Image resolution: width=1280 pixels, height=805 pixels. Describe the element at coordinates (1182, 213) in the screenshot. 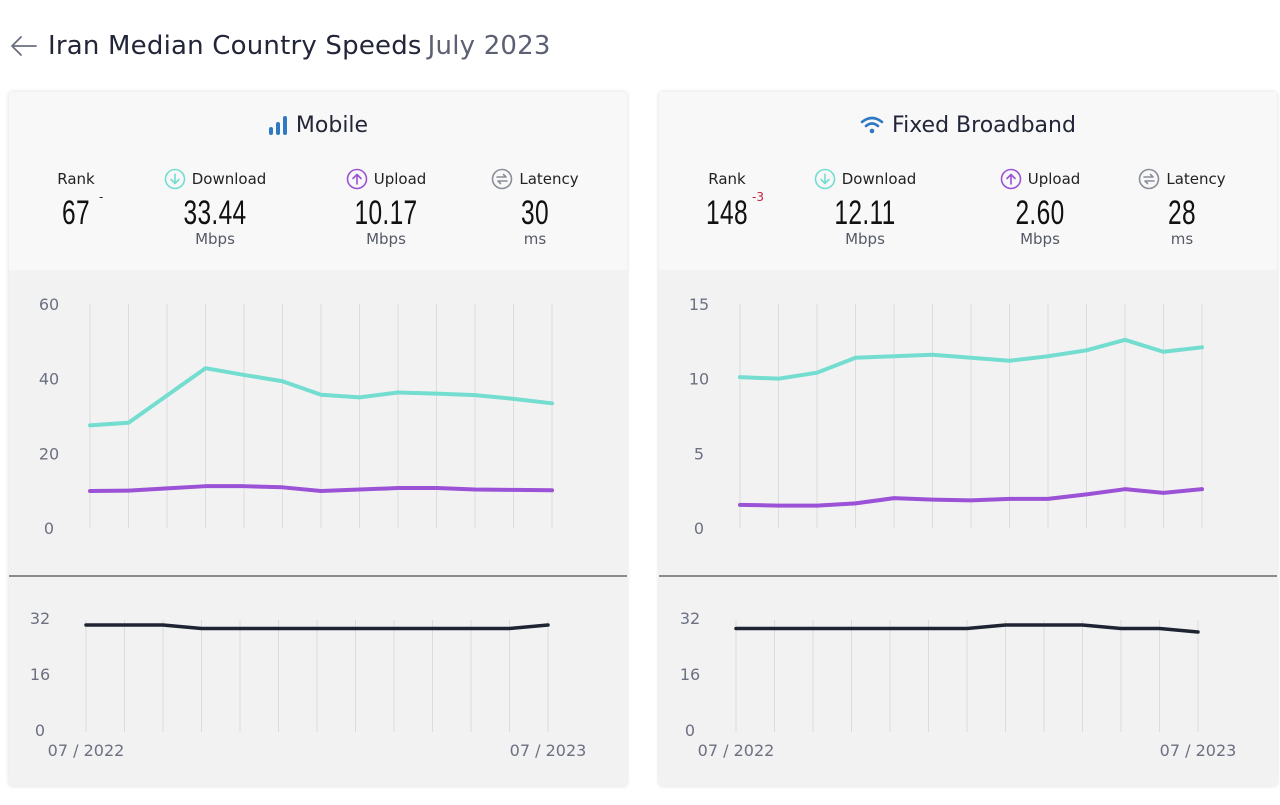

I see `latency-value: 28` at that location.